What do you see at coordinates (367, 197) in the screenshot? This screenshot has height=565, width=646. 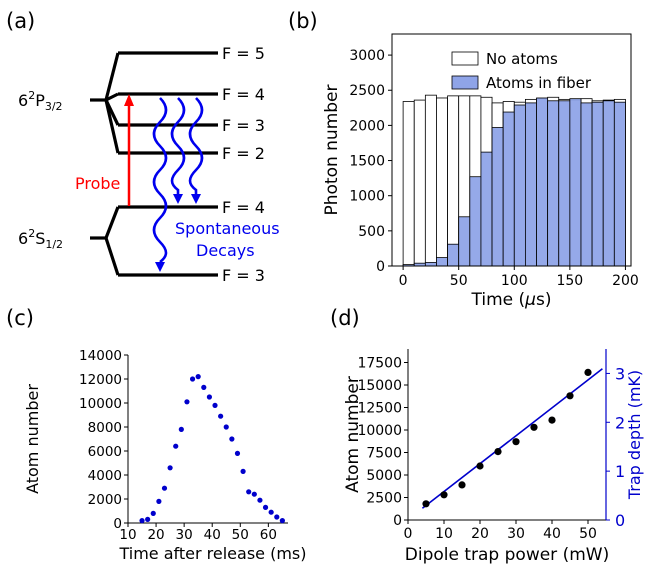 I see `y-tick-label: 1000` at bounding box center [367, 197].